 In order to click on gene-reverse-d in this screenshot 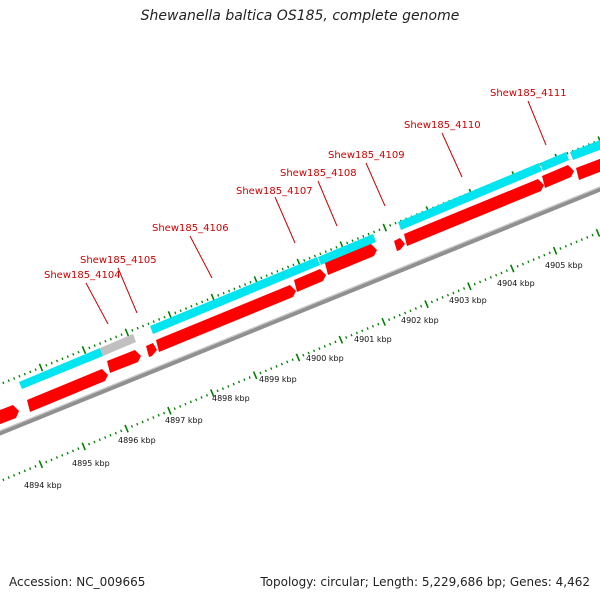, I will do `click(151, 350)`.